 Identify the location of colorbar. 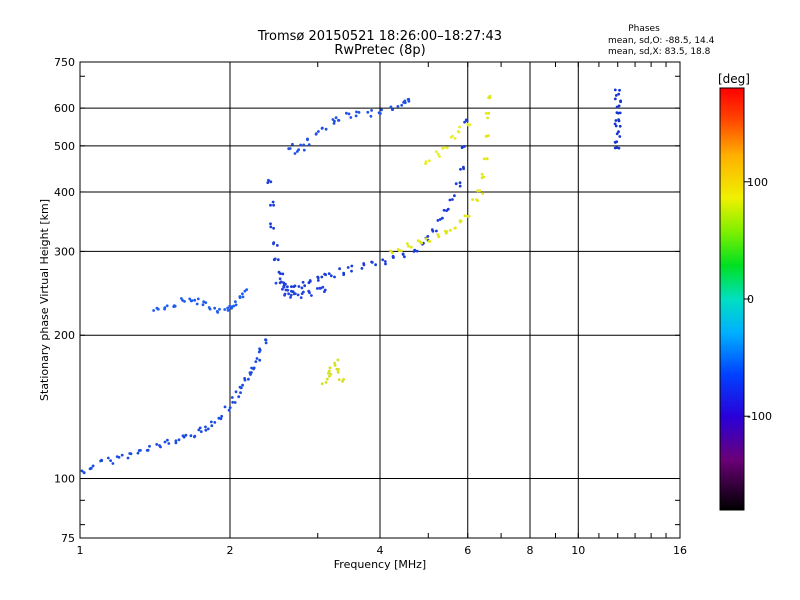
(732, 299).